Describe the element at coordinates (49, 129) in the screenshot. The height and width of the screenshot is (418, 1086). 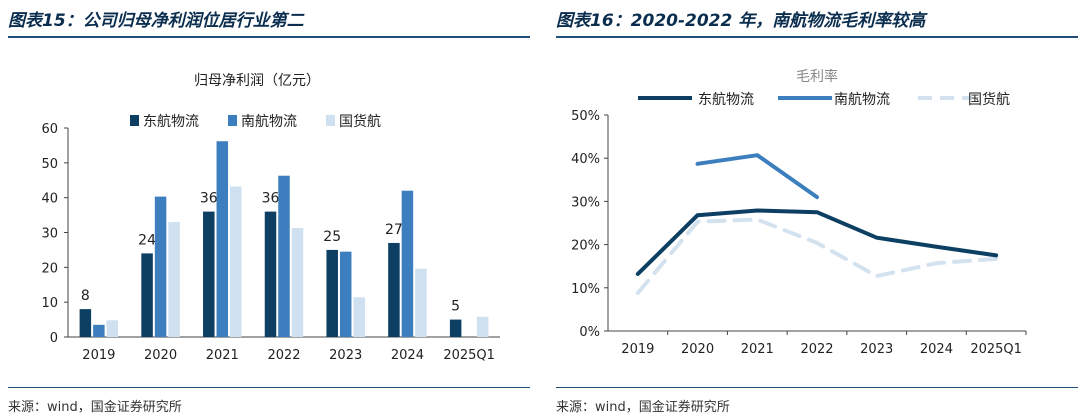
I see `bar-y-tick-label-6: 60` at that location.